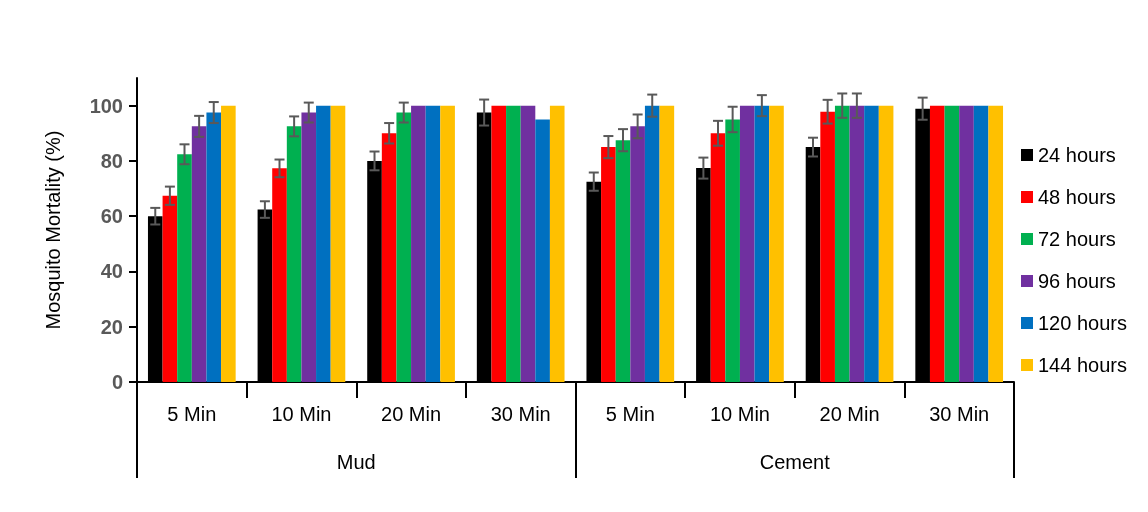  What do you see at coordinates (111, 271) in the screenshot?
I see `y-tick-label: 40` at bounding box center [111, 271].